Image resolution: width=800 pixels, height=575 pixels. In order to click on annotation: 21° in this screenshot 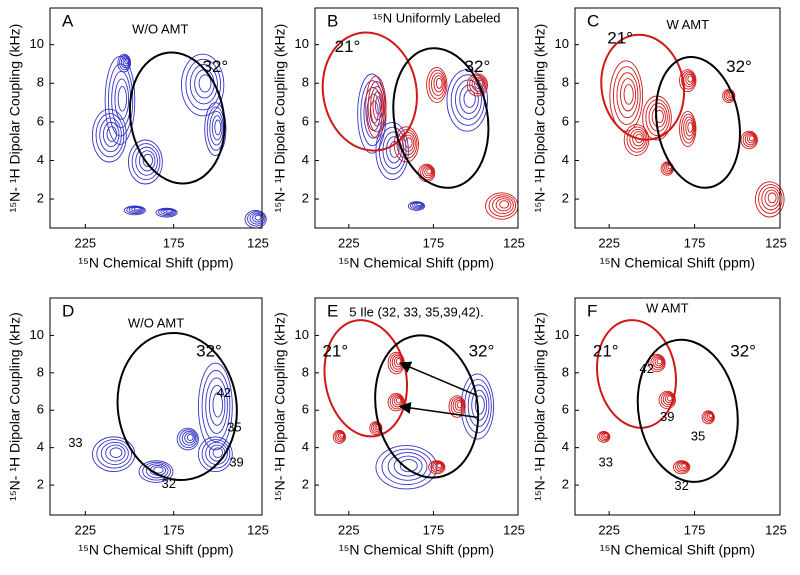, I will do `click(335, 351)`.